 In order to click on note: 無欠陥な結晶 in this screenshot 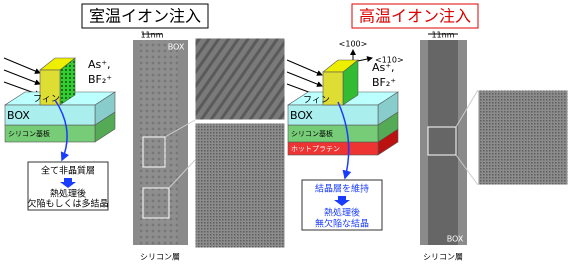, I will do `click(342, 224)`.